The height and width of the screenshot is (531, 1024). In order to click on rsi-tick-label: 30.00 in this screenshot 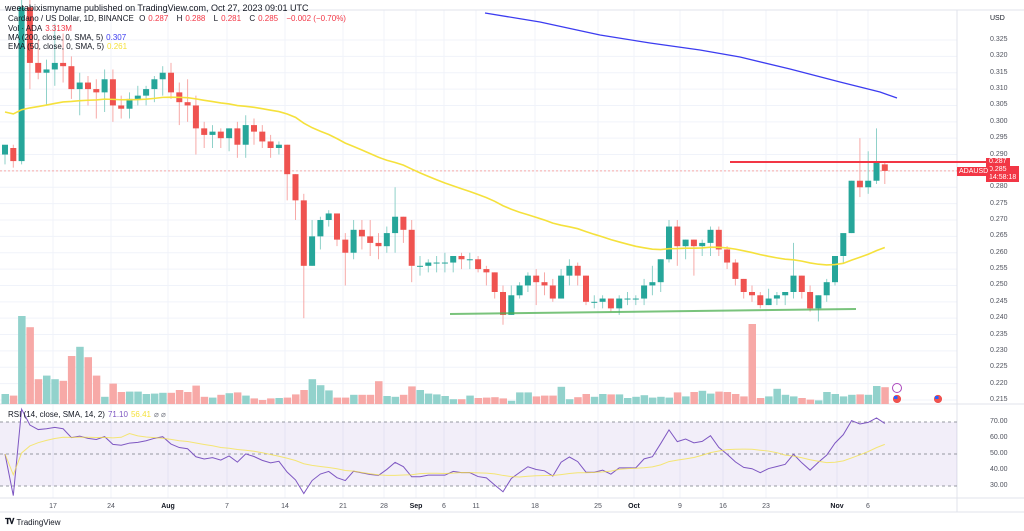, I will do `click(999, 485)`.